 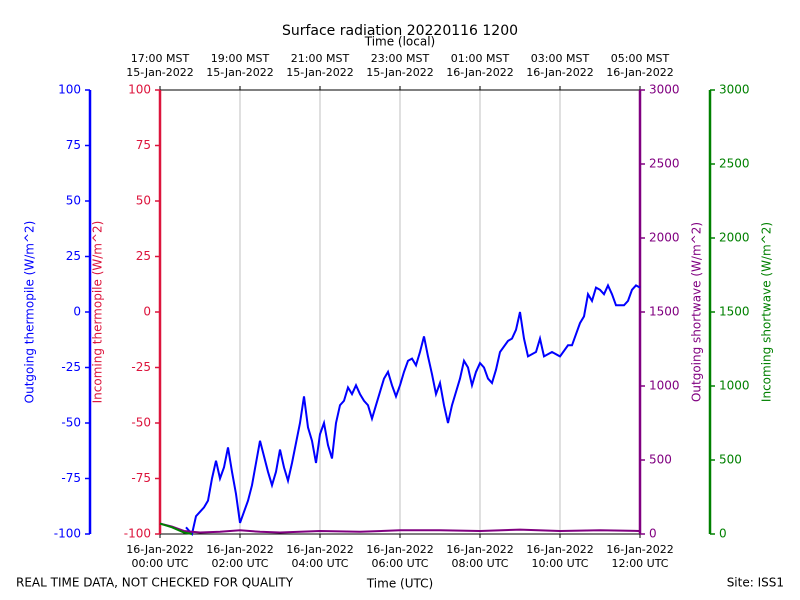 What do you see at coordinates (73, 256) in the screenshot?
I see `y-tick-label: 25` at bounding box center [73, 256].